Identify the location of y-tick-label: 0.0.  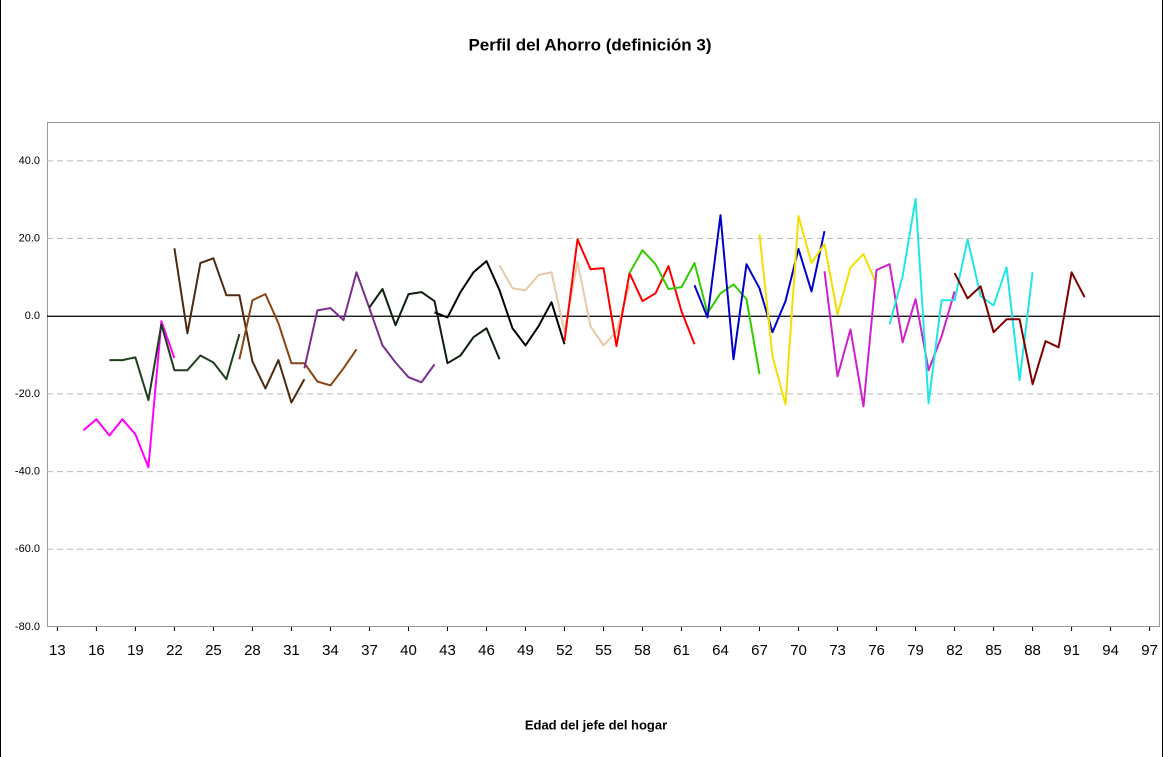
(32, 316).